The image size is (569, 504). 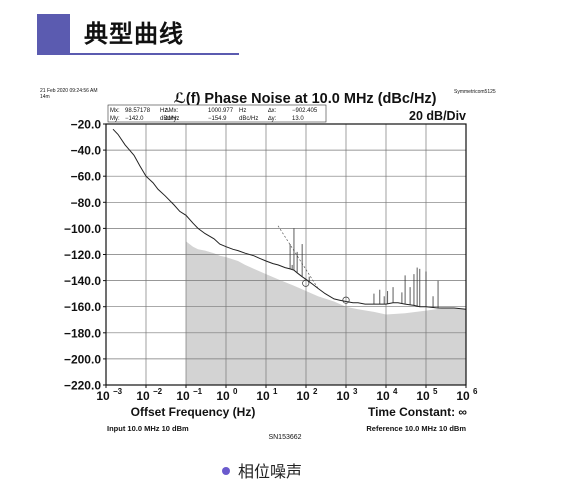 What do you see at coordinates (416, 428) in the screenshot?
I see `reference-label: Reference 10.0 MHz 10 dBm` at bounding box center [416, 428].